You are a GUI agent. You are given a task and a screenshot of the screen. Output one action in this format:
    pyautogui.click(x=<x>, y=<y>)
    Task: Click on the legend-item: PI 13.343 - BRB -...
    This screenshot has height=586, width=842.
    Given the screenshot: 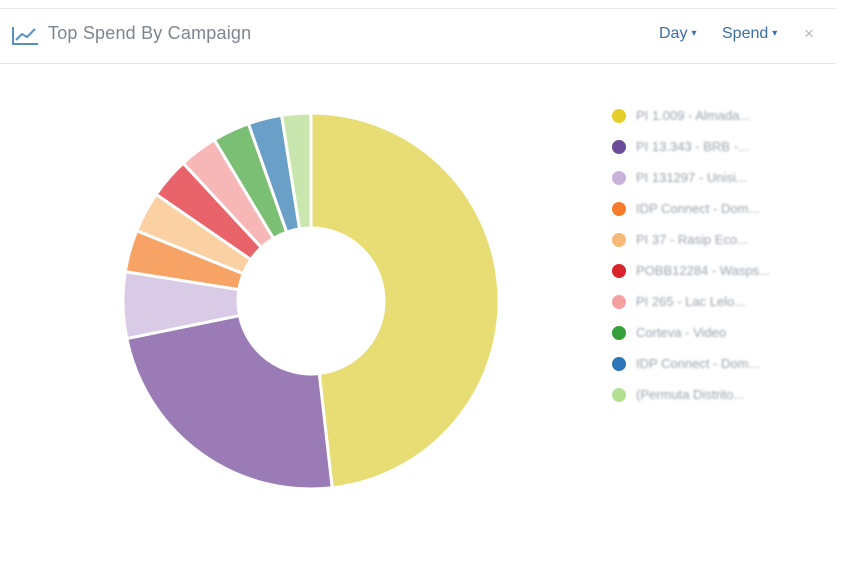 What is the action you would take?
    pyautogui.click(x=691, y=146)
    